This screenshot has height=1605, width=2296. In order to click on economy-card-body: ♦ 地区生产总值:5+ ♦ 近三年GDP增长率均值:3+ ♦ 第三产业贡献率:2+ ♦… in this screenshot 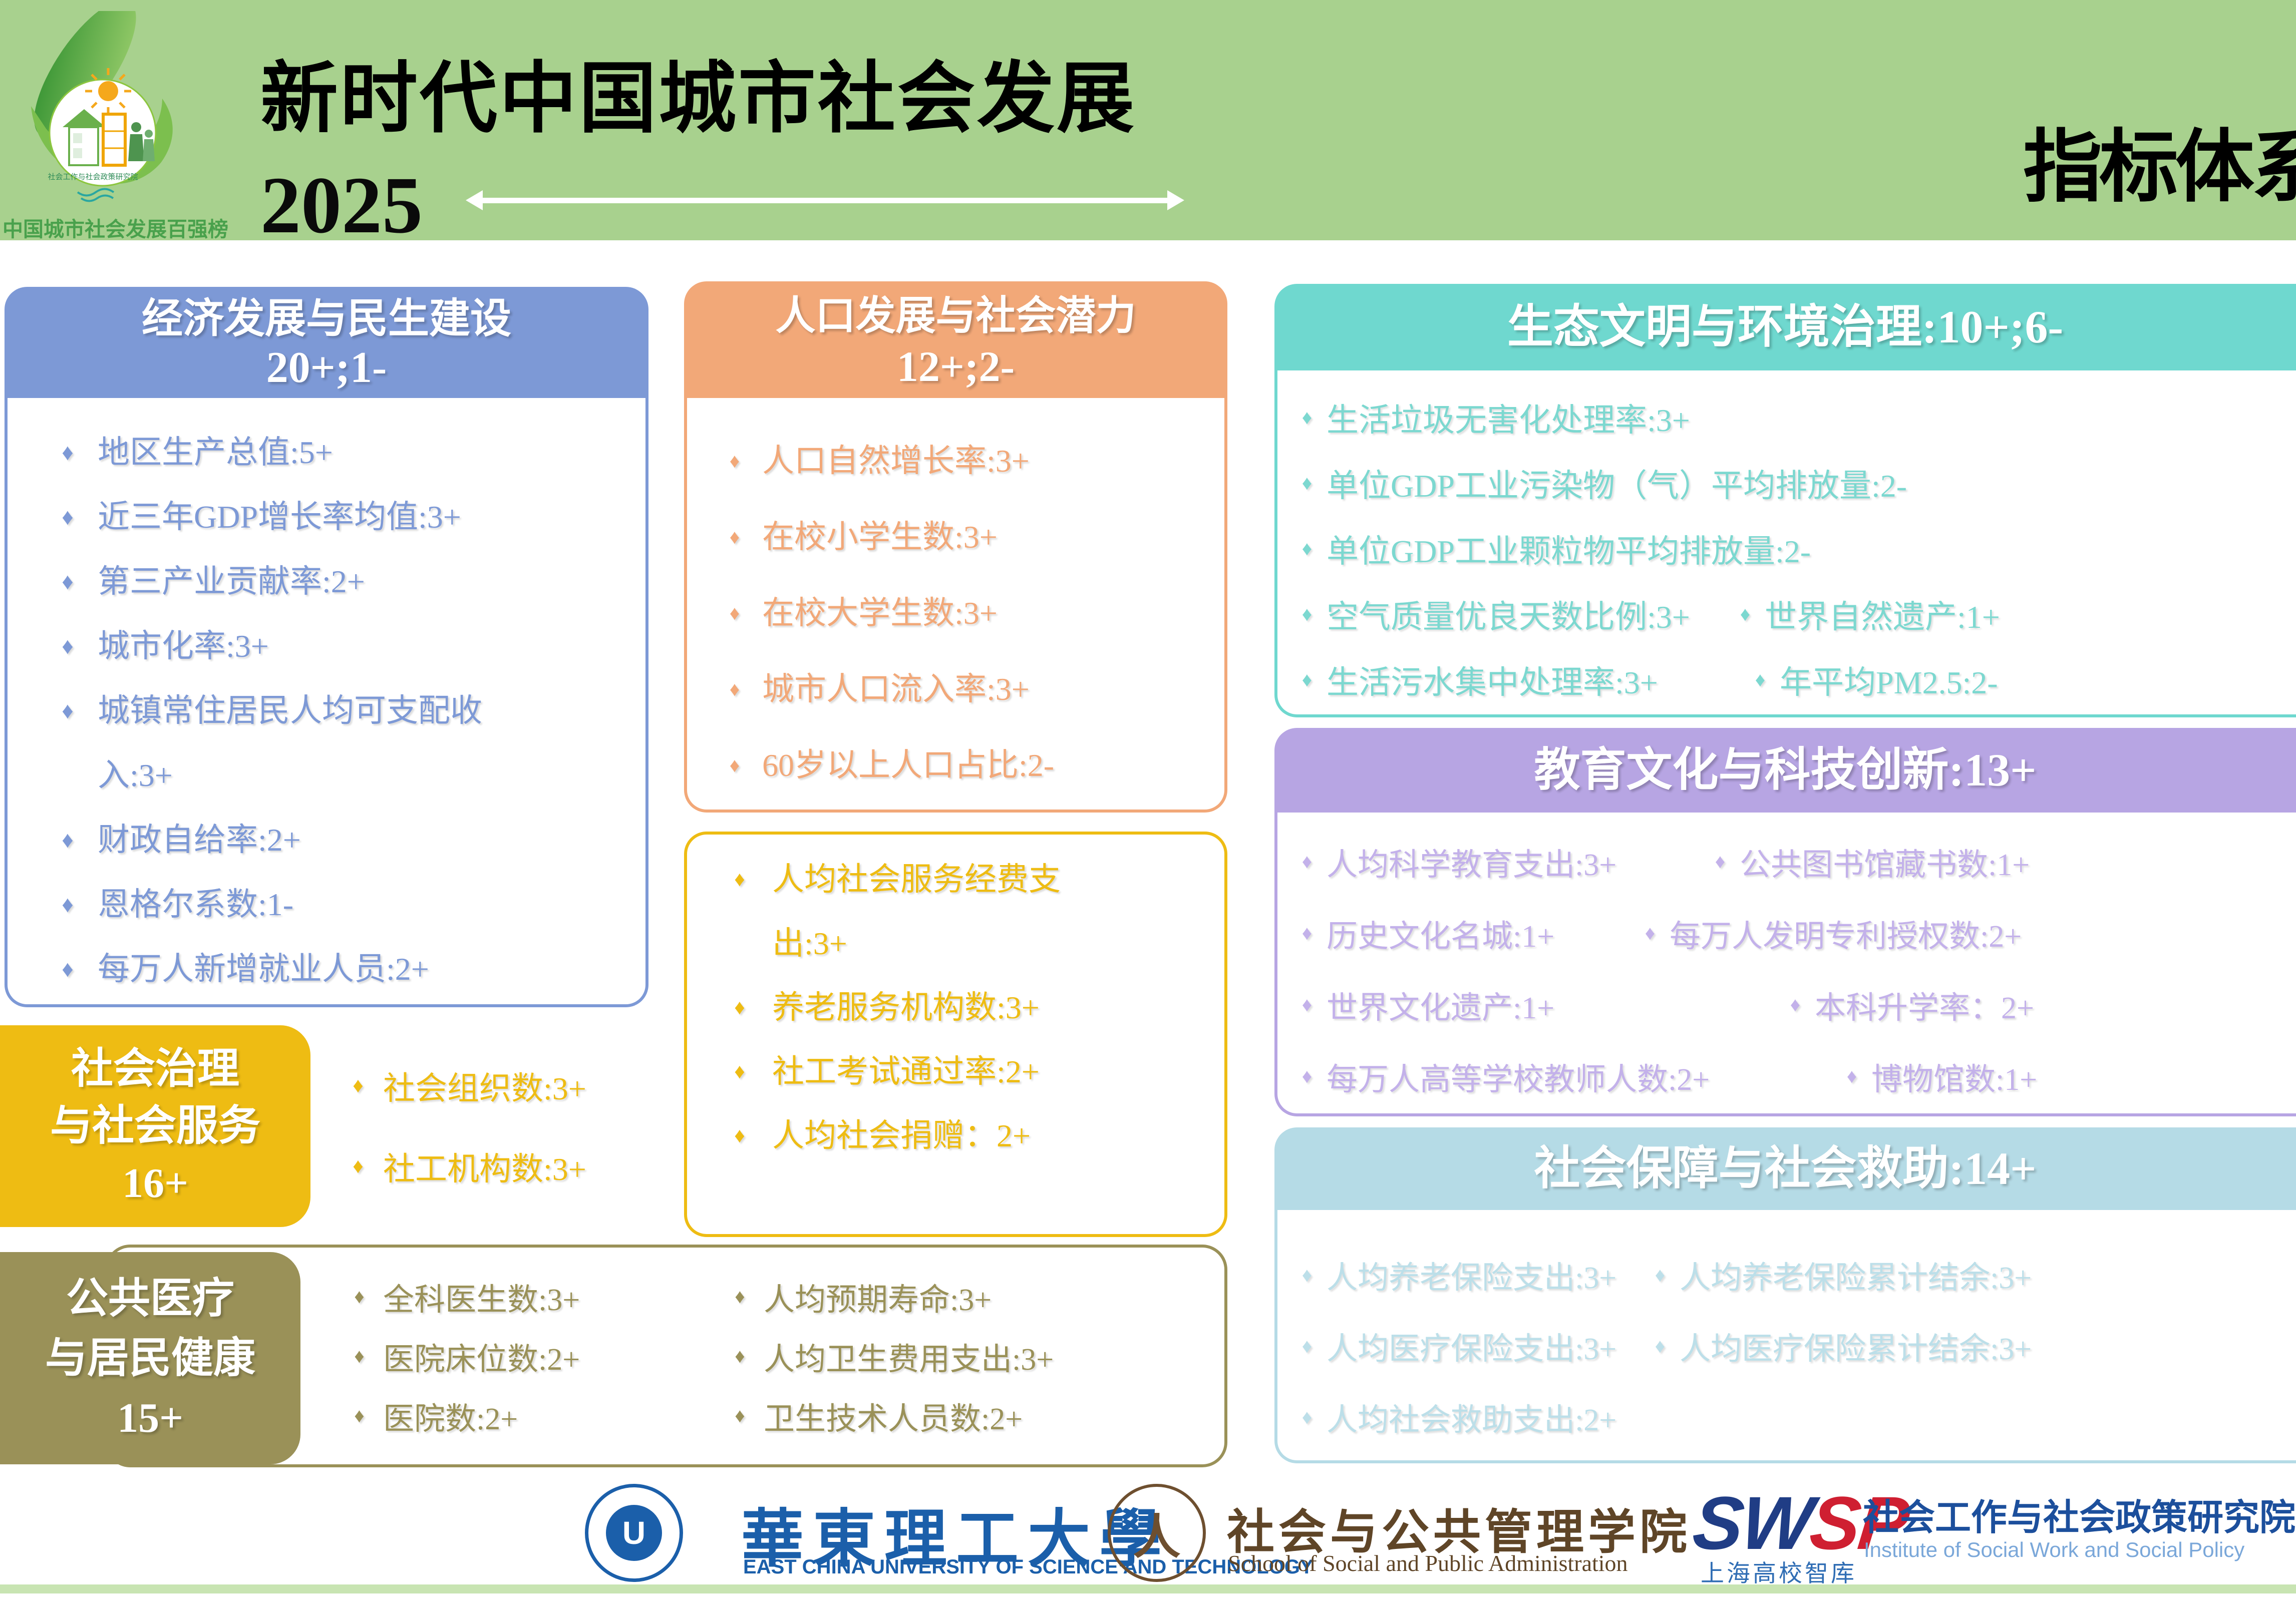, I will do `click(327, 703)`.